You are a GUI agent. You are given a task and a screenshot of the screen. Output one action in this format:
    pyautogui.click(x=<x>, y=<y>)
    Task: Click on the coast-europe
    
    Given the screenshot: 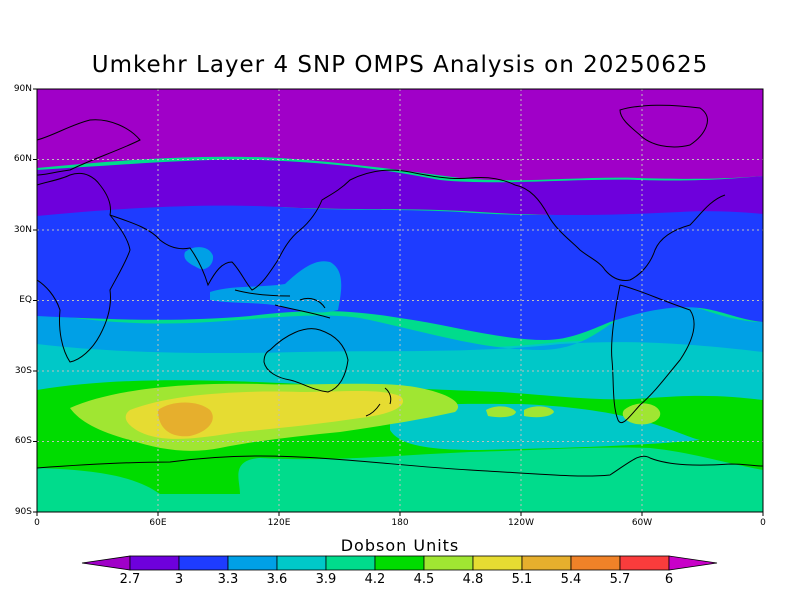 What is the action you would take?
    pyautogui.click(x=89, y=147)
    